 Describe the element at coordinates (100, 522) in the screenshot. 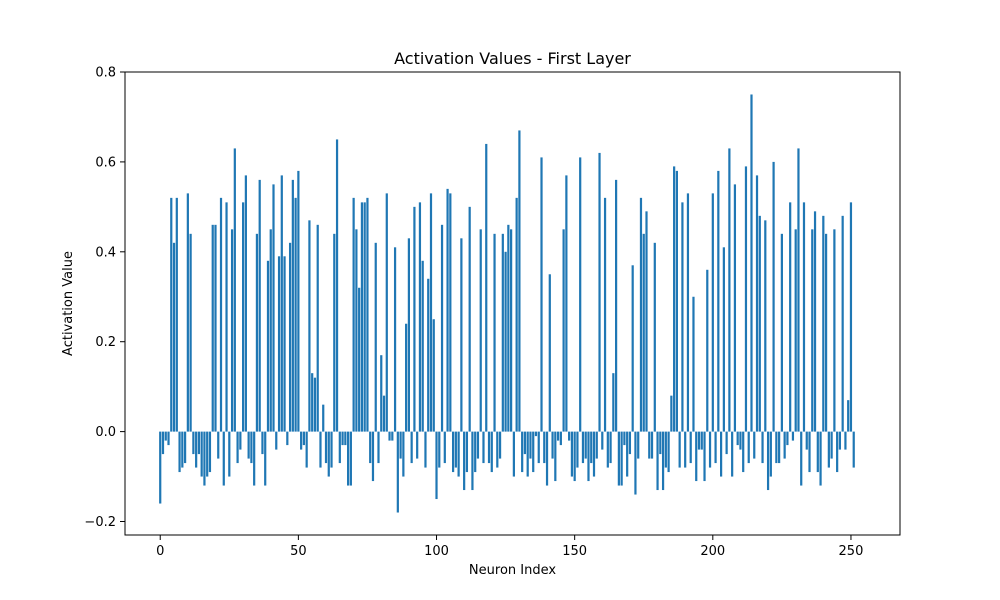

I see `y-tick-label: −0.2` at that location.